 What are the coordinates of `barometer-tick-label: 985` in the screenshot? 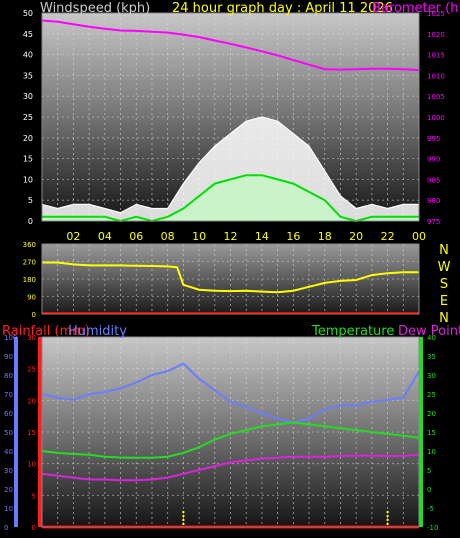 It's located at (433, 180).